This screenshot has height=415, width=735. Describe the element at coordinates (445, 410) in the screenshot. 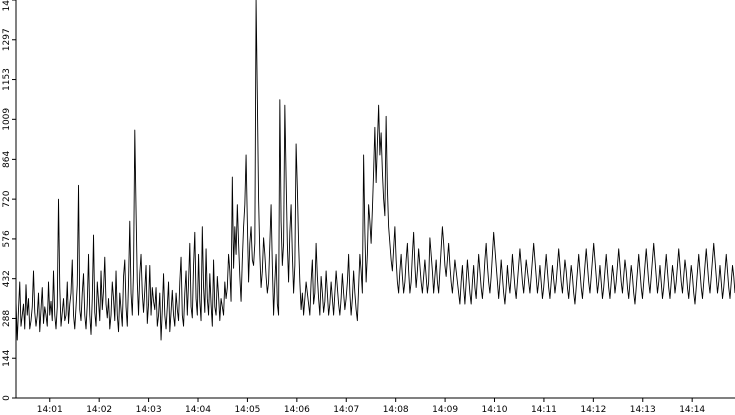

I see `x-tick-label: 14:09` at that location.